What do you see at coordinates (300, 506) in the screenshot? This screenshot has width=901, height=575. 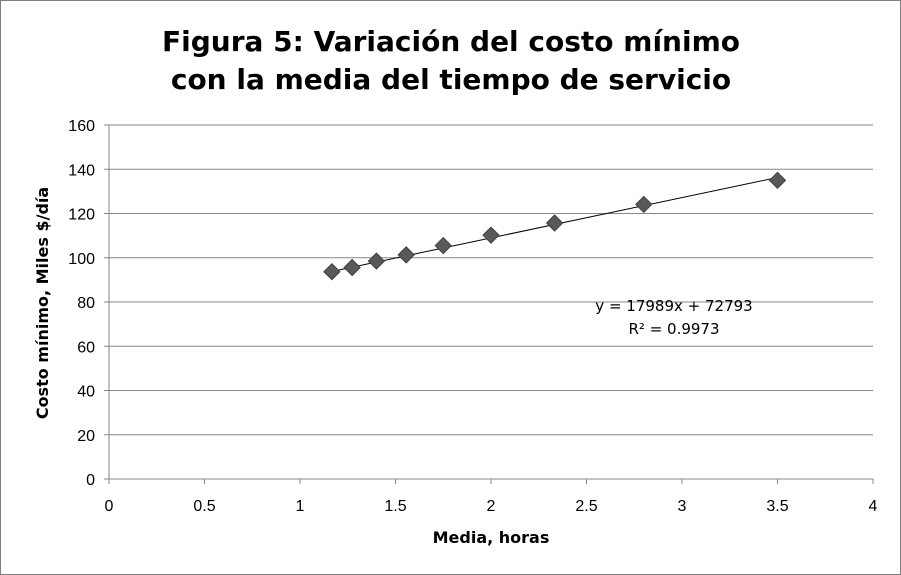 I see `x-tick-label: 1` at bounding box center [300, 506].